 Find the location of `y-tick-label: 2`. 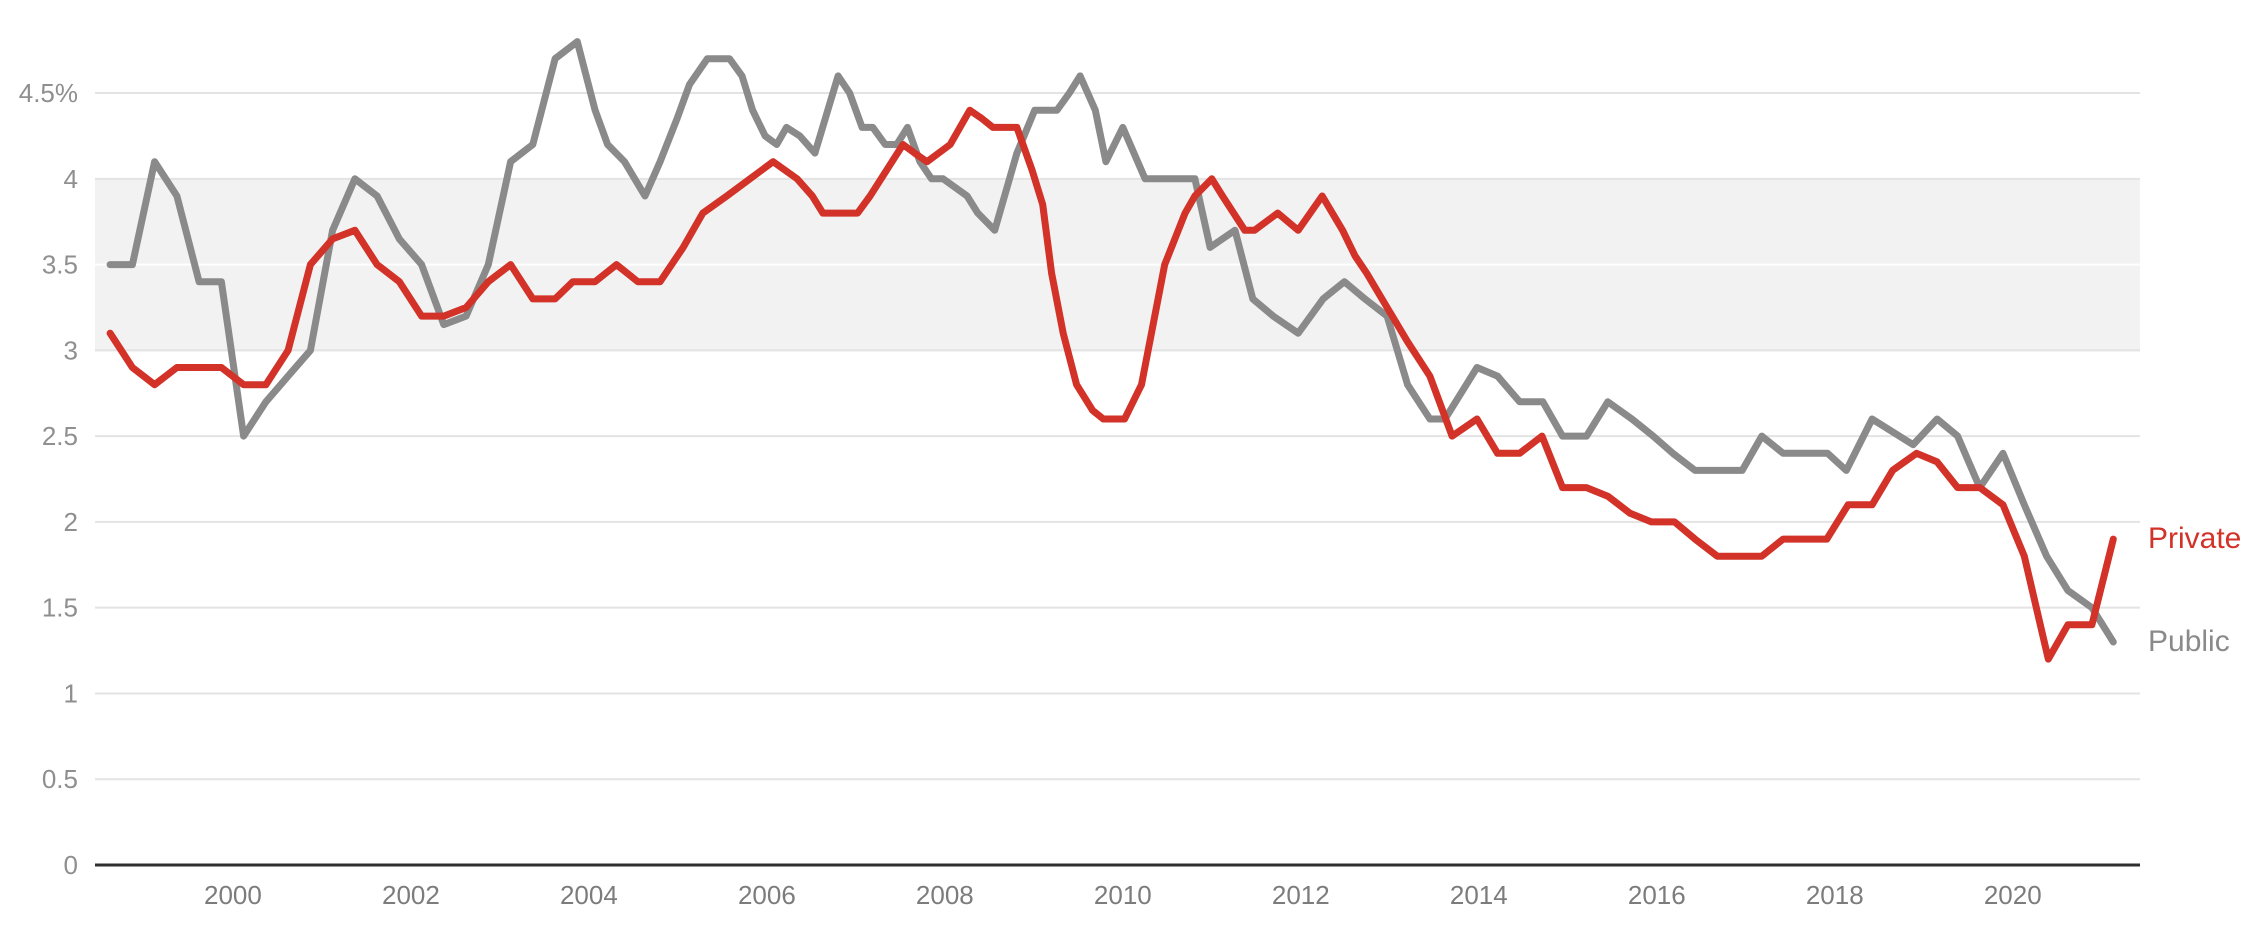

y-tick-label: 2 is located at coordinates (71, 522).